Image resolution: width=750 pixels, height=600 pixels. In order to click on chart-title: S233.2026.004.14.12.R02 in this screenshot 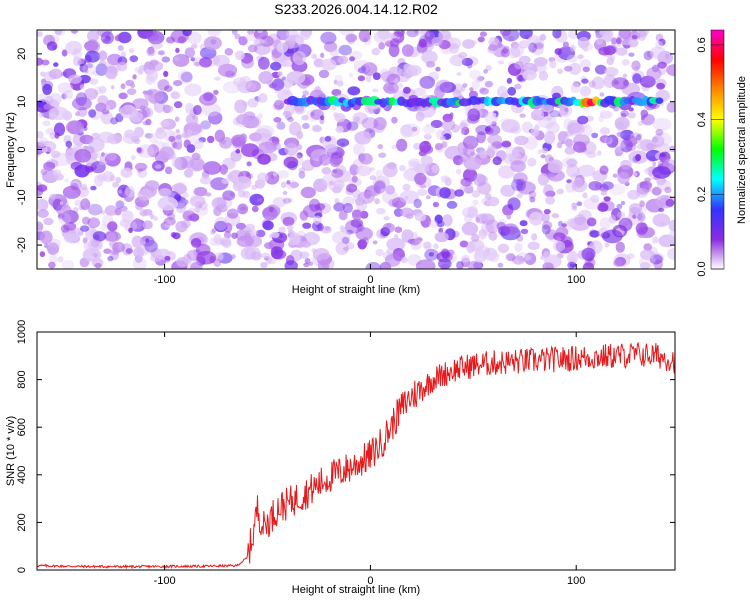, I will do `click(356, 9)`.